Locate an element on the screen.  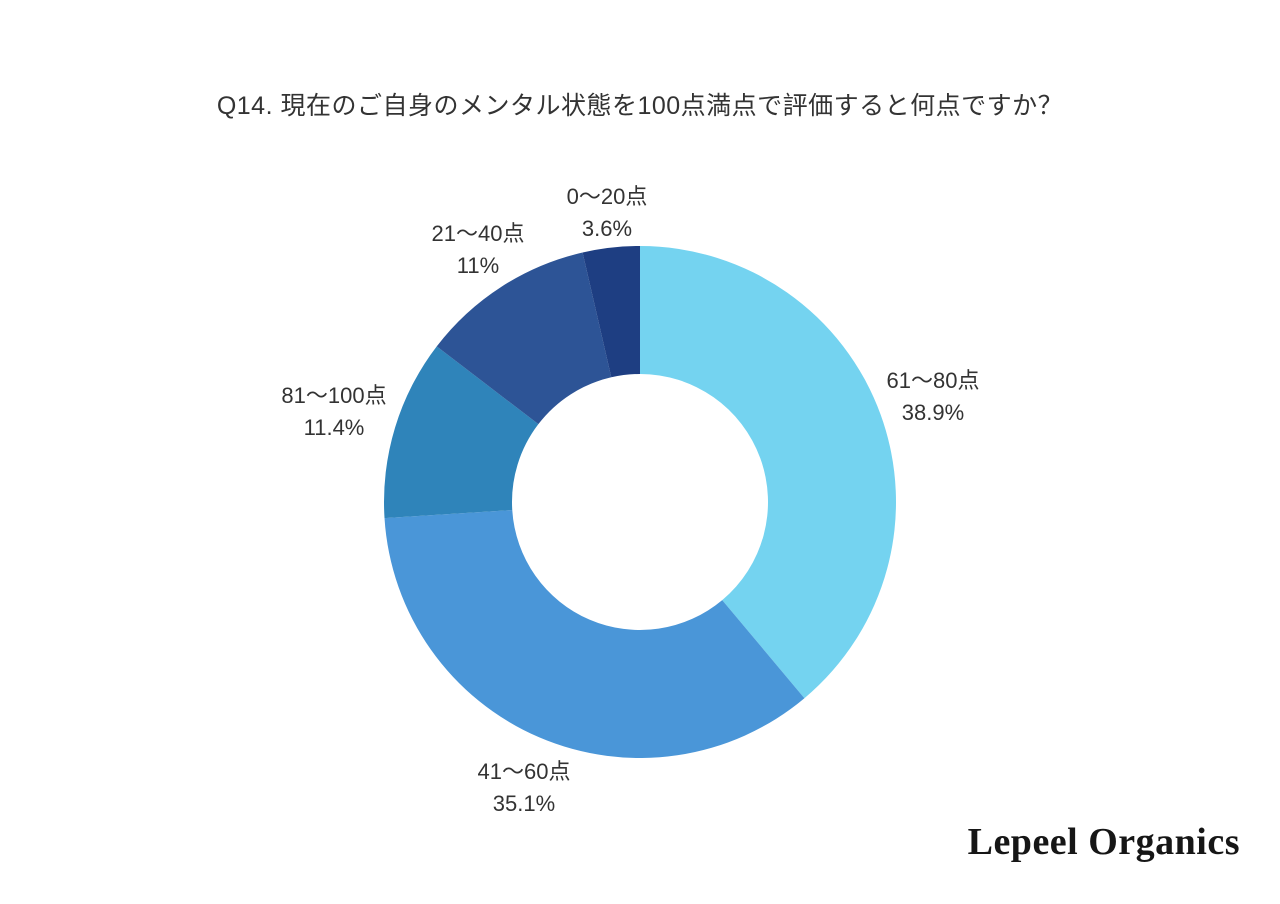
brand-logo-text: Lepeel Organics is located at coordinates (1103, 842).